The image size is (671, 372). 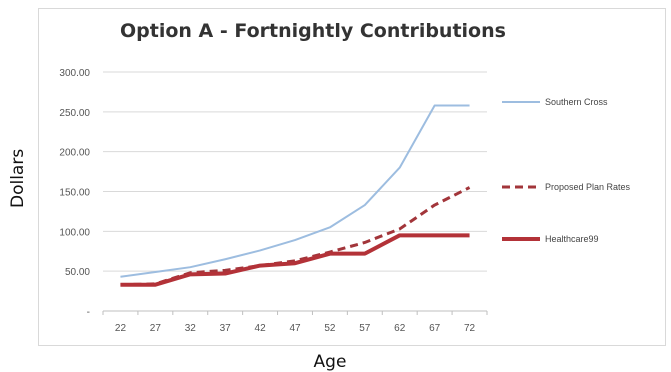 What do you see at coordinates (121, 328) in the screenshot?
I see `x-tick-label: 22` at bounding box center [121, 328].